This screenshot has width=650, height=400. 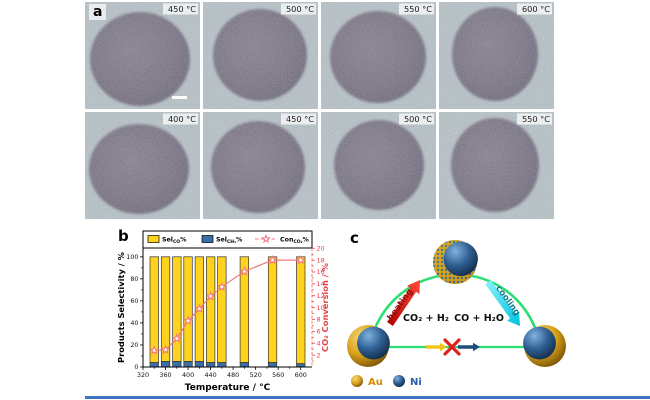 I want to click on right-axis-title: CO₂ Conversion / %, so click(x=325, y=307).